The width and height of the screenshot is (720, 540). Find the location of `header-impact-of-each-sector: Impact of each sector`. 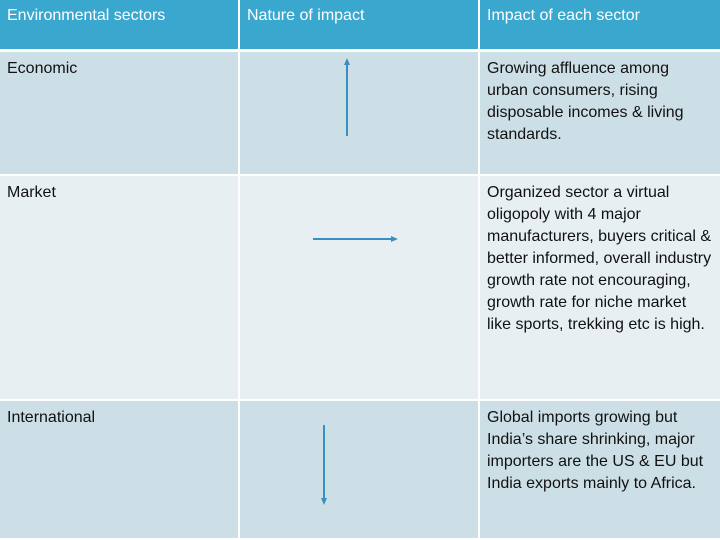

header-impact-of-each-sector: Impact of each sector is located at coordinates (600, 26).